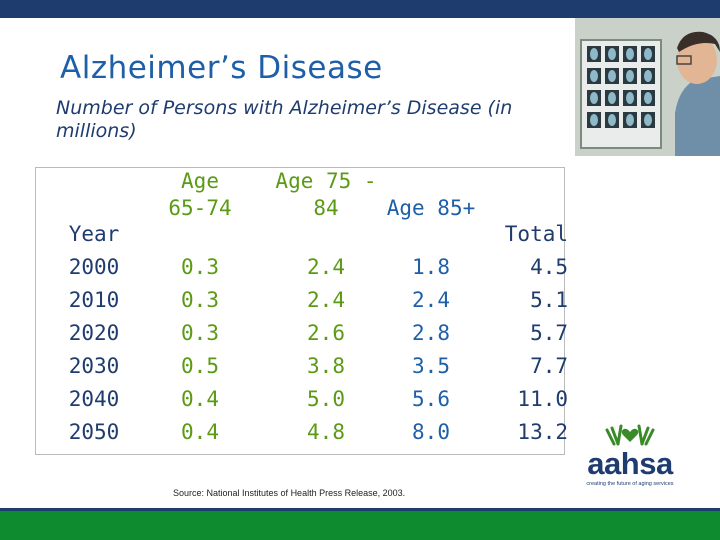 The width and height of the screenshot is (720, 540). Describe the element at coordinates (549, 366) in the screenshot. I see `table-cell: 7.7` at that location.